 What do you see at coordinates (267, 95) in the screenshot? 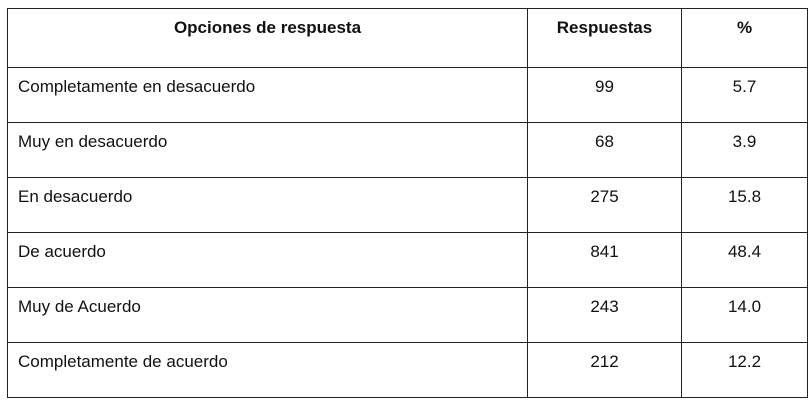
I see `option-cell: Completamente en desacuerdo` at bounding box center [267, 95].